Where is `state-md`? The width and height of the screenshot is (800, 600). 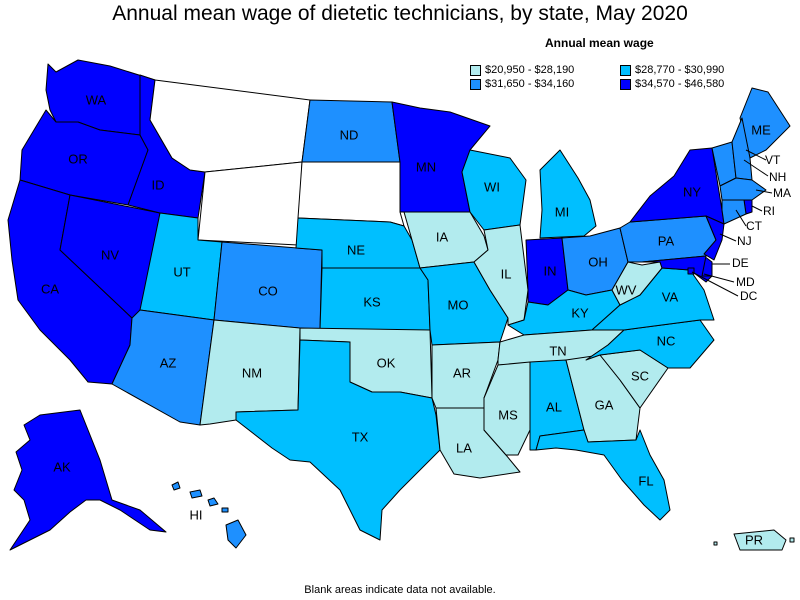
state-md is located at coordinates (677, 269).